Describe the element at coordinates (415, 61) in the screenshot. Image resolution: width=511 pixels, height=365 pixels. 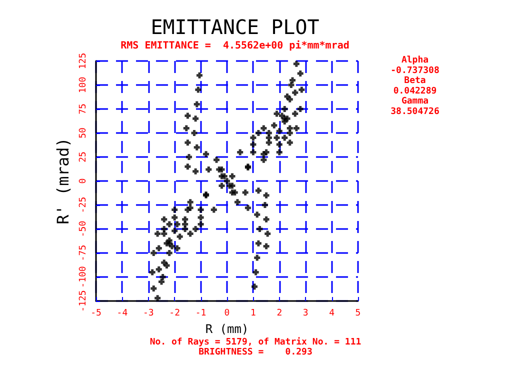
I see `text: Alpha` at that location.